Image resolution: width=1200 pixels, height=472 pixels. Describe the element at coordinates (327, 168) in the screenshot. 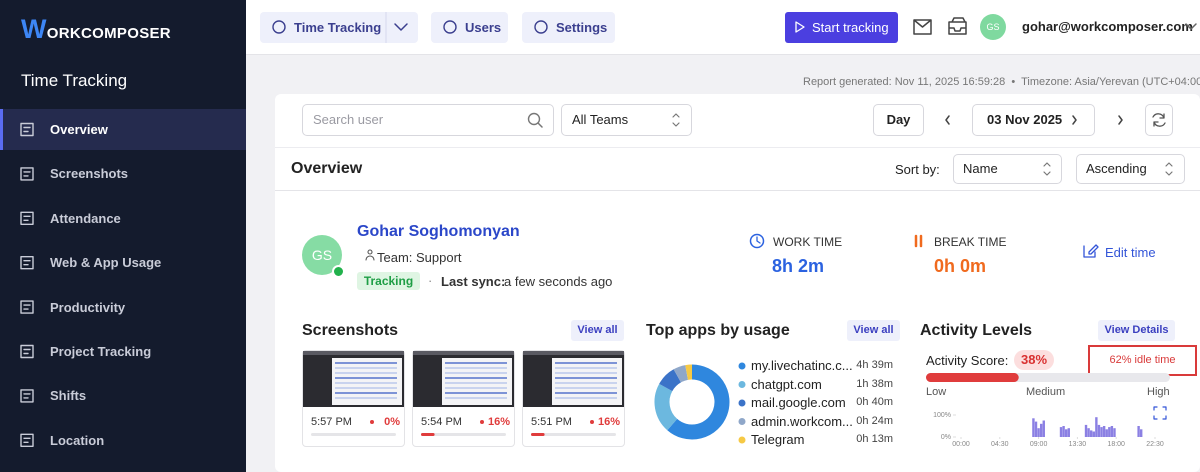

I see `overview-title: Overview` at that location.